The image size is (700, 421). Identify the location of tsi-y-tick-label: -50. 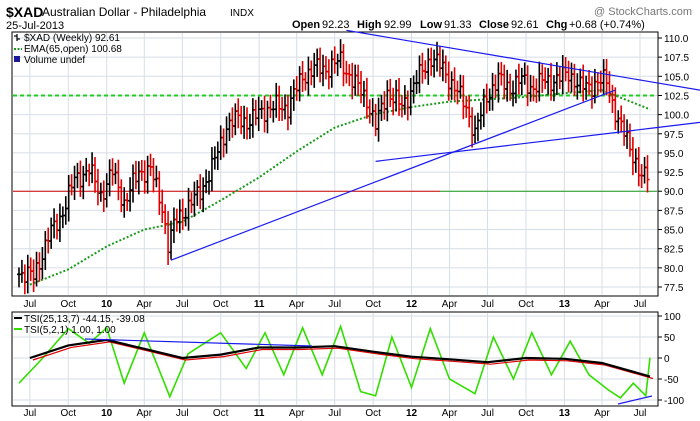
(671, 380).